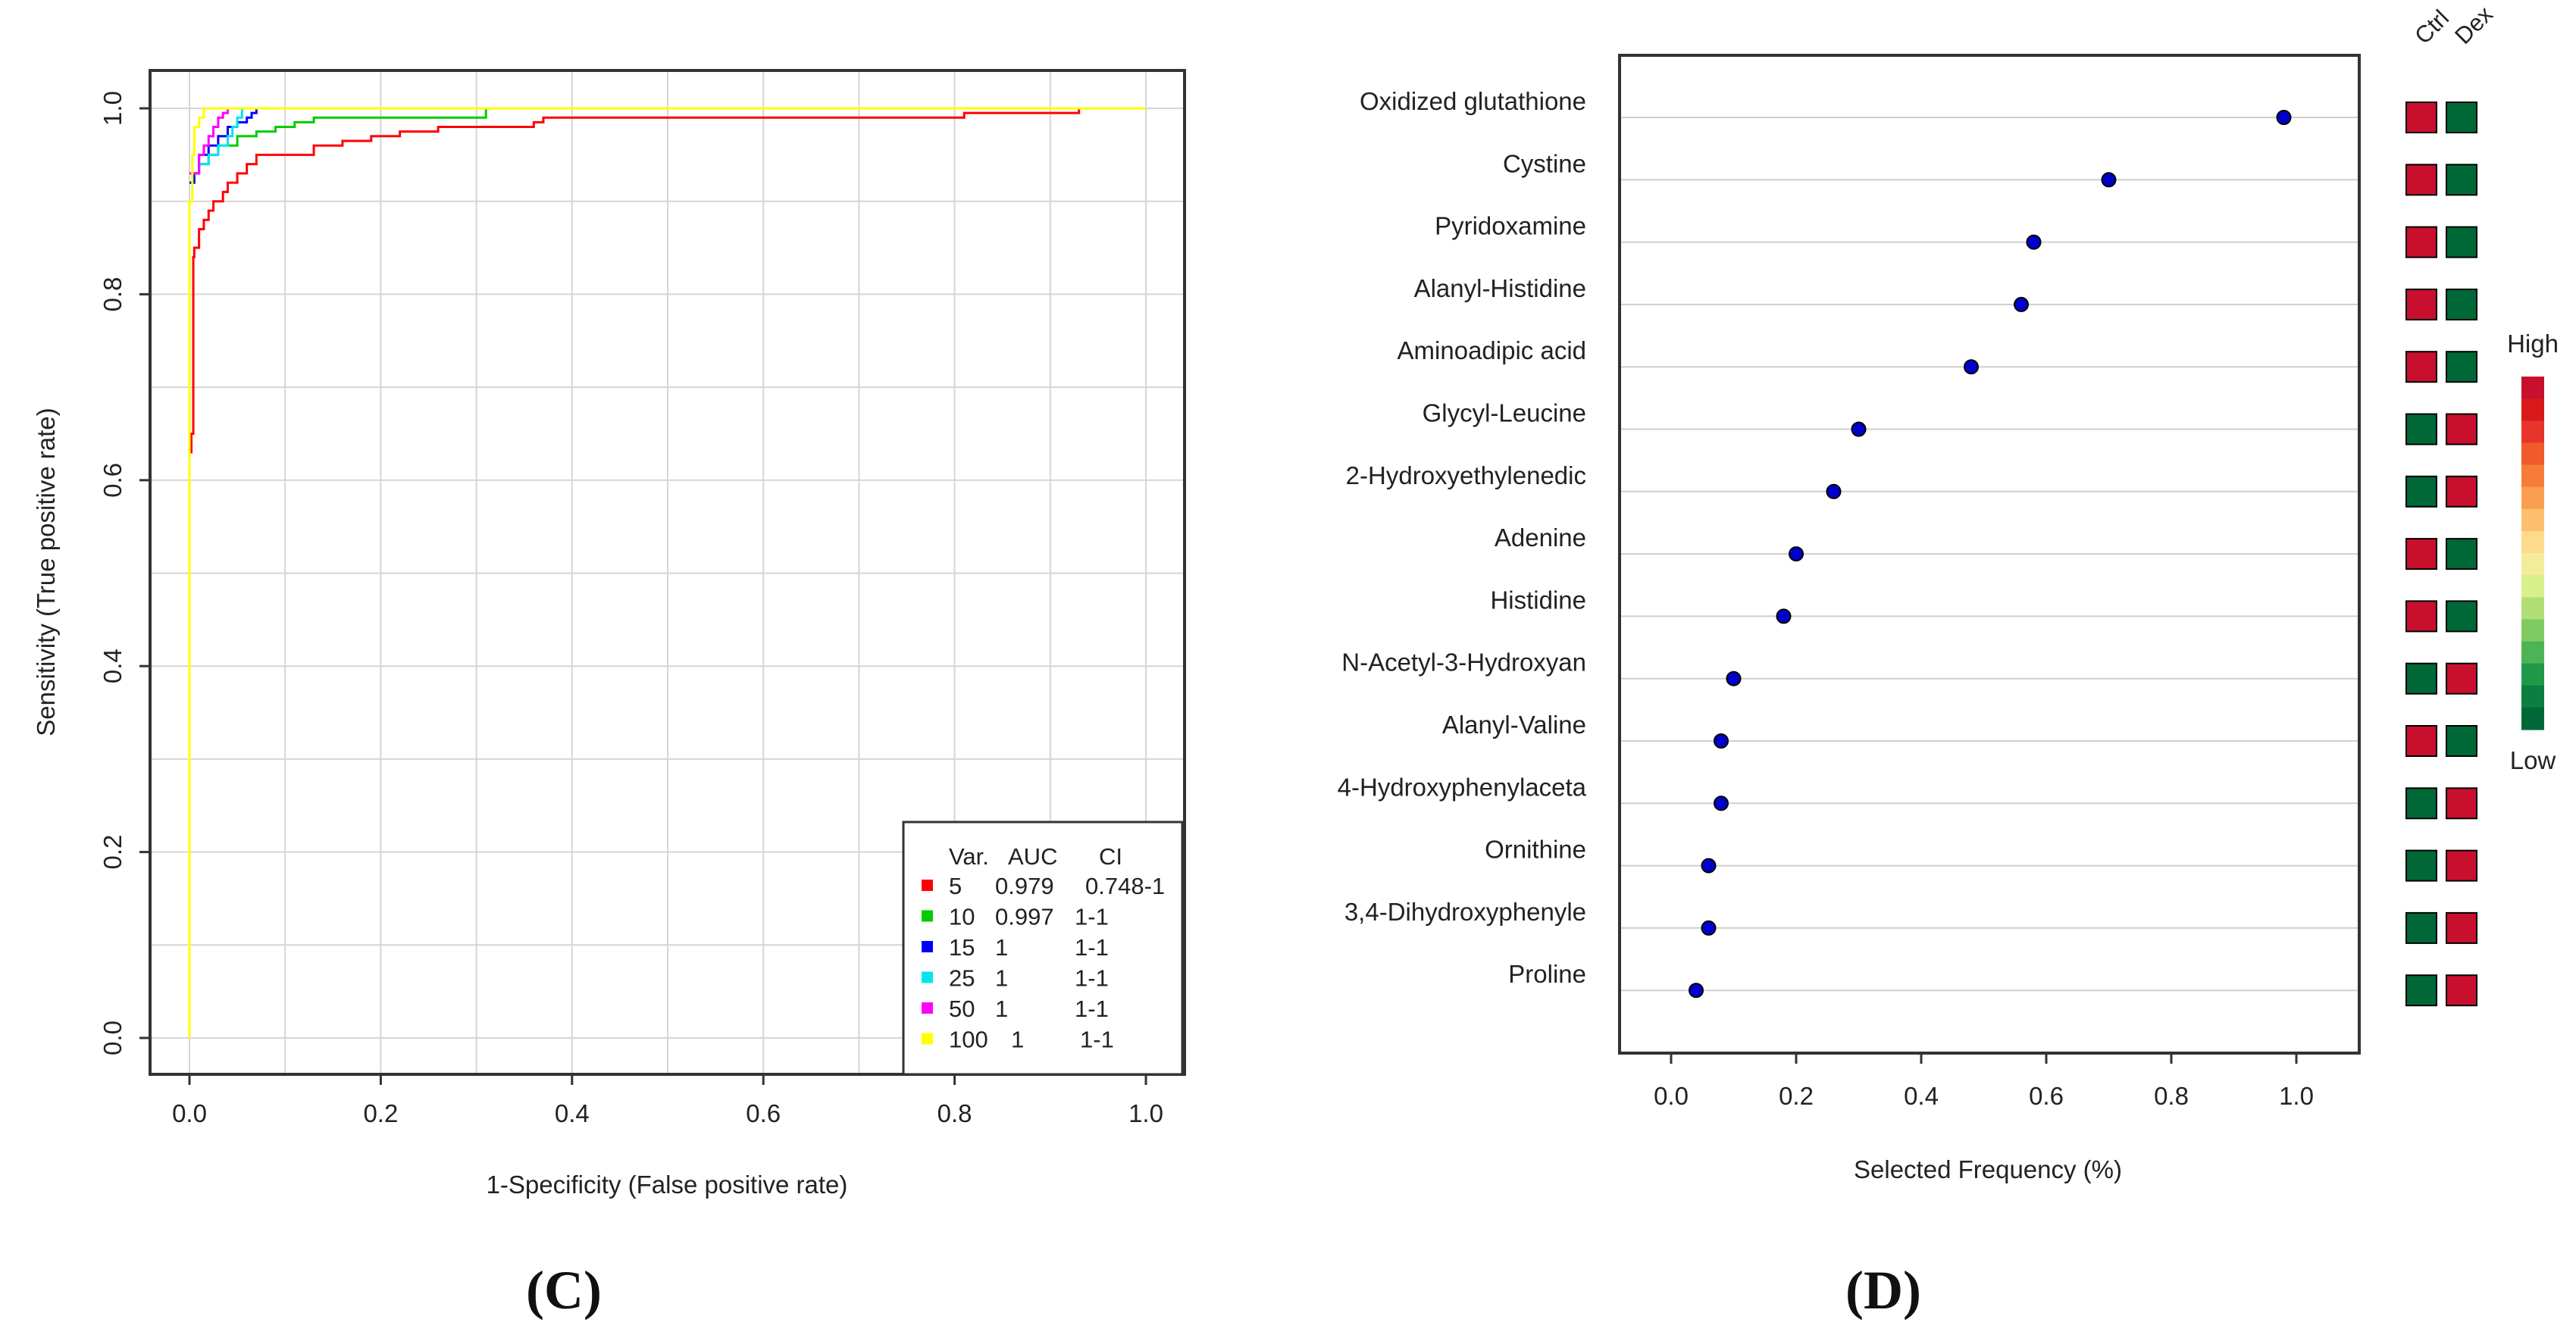 This screenshot has height=1341, width=2576. Describe the element at coordinates (1671, 1096) in the screenshot. I see `frequency-x-tick-label: 0.0` at that location.